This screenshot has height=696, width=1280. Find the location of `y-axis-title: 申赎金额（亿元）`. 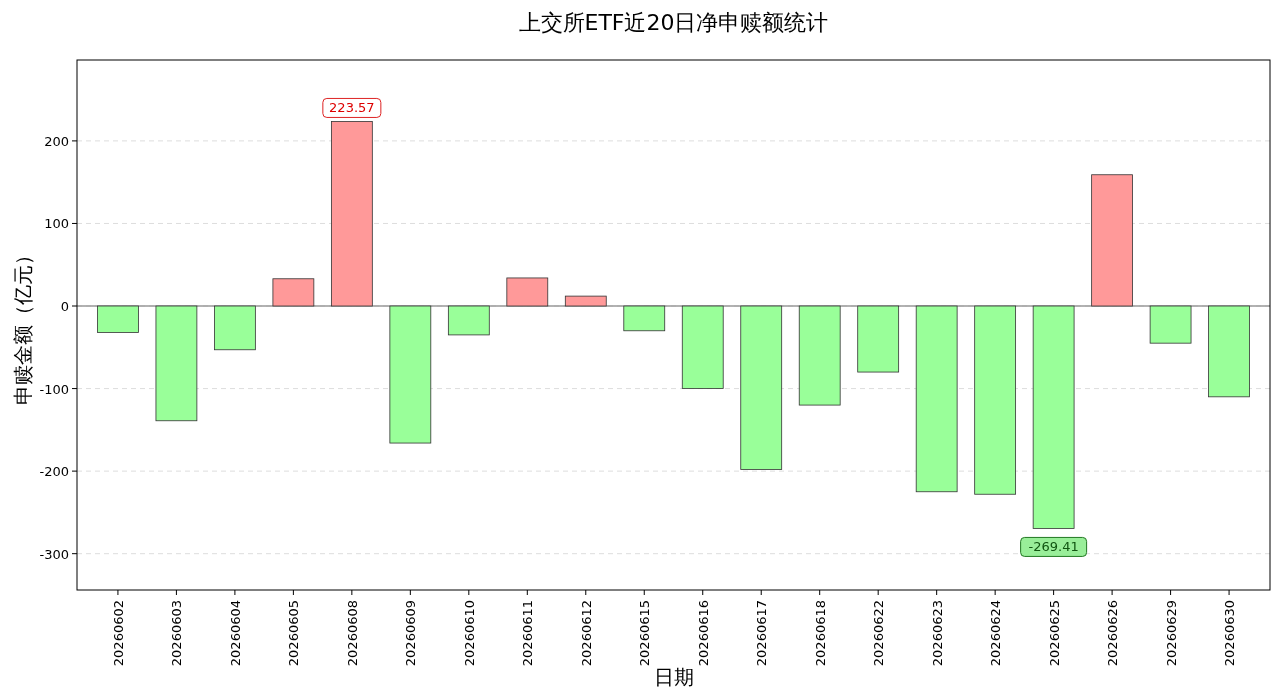

y-axis-title: 申赎金额（亿元） is located at coordinates (23, 325).